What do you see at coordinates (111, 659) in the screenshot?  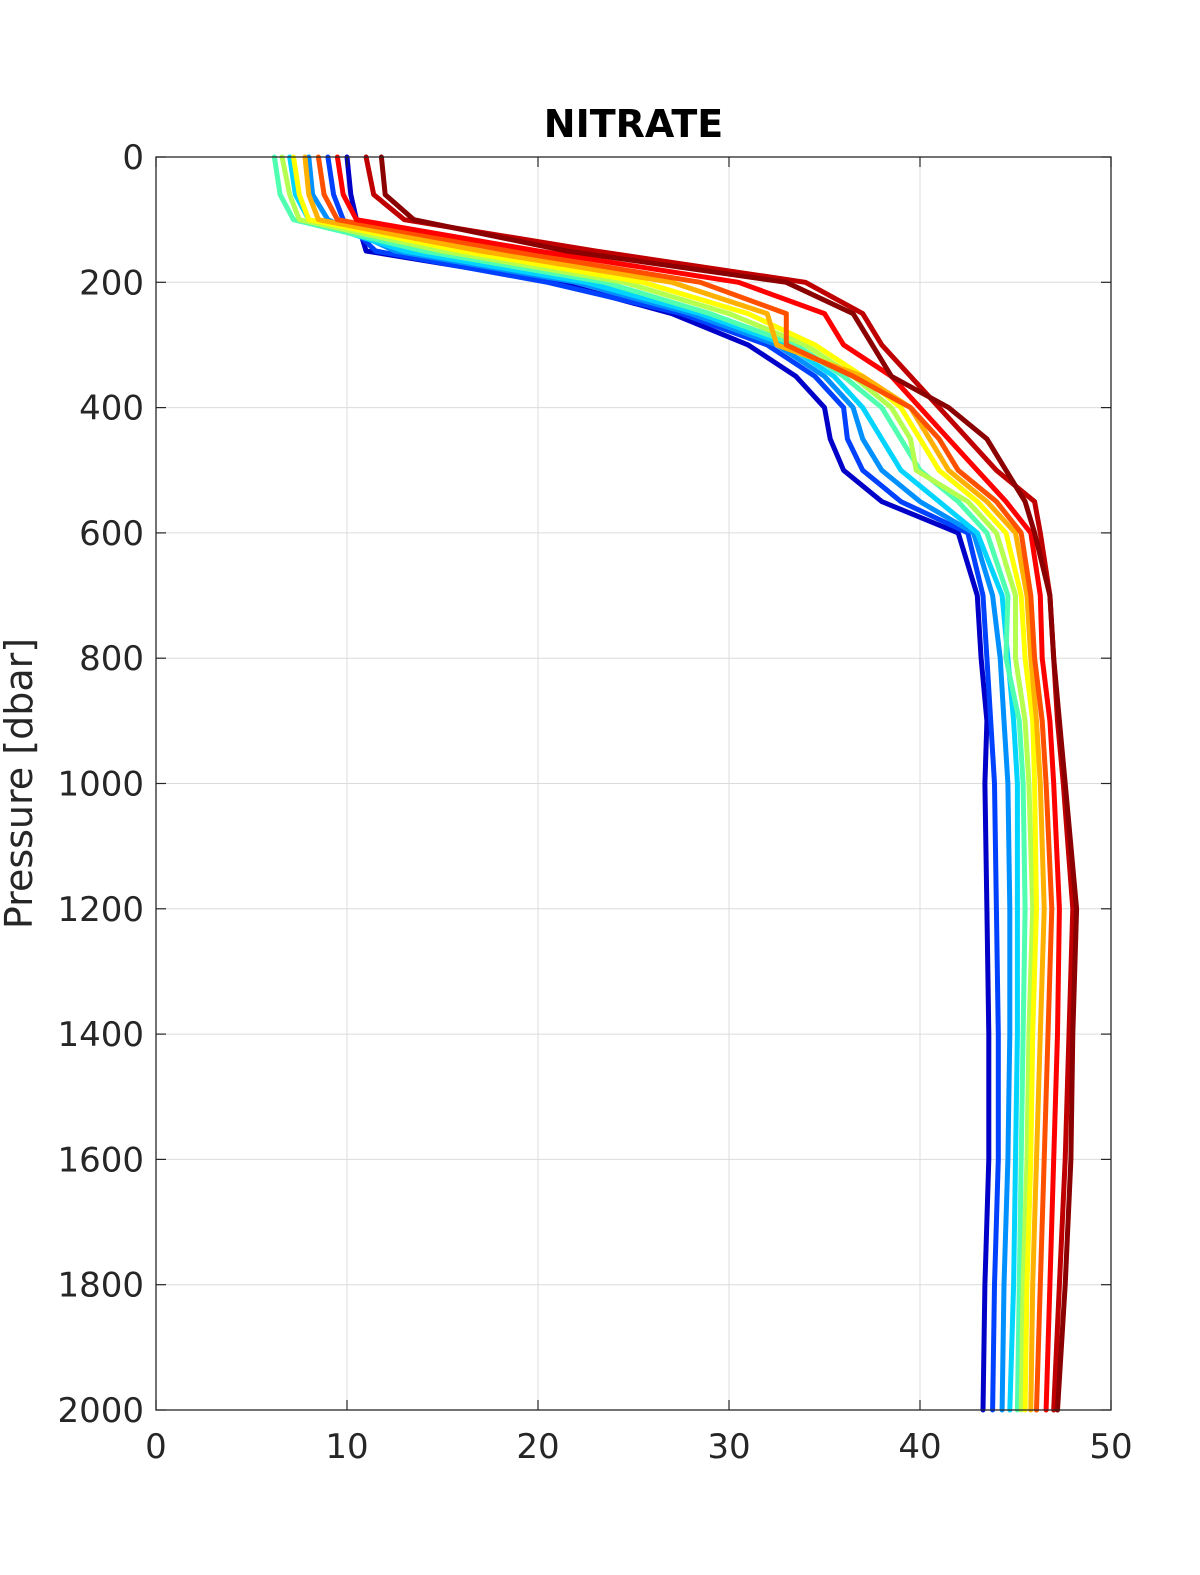 I see `y-tick-label: 800` at bounding box center [111, 659].